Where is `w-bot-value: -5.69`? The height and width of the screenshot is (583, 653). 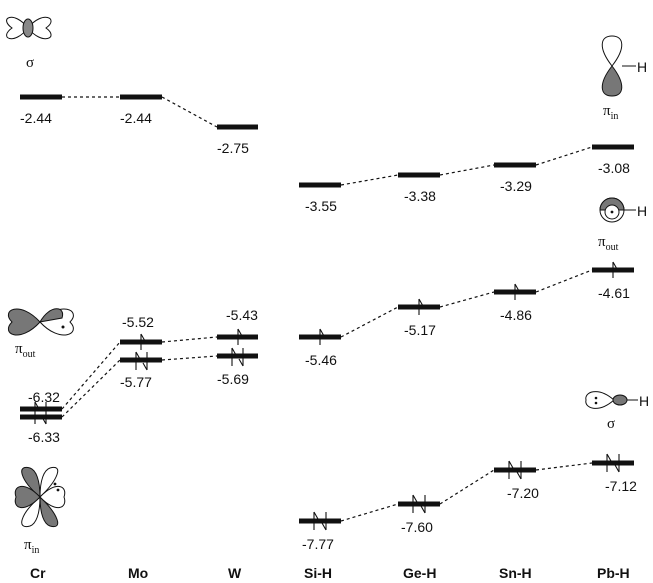
w-bot-value: -5.69 is located at coordinates (233, 379).